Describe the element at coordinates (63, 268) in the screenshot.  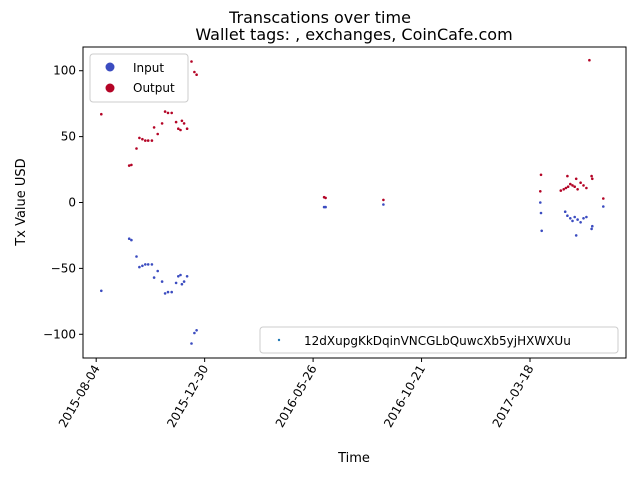
I see `y-tick-label: −50` at that location.